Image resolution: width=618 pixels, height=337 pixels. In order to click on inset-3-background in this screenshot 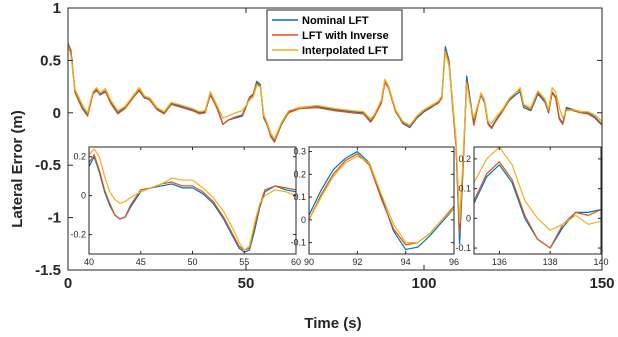, I will do `click(537, 200)`.